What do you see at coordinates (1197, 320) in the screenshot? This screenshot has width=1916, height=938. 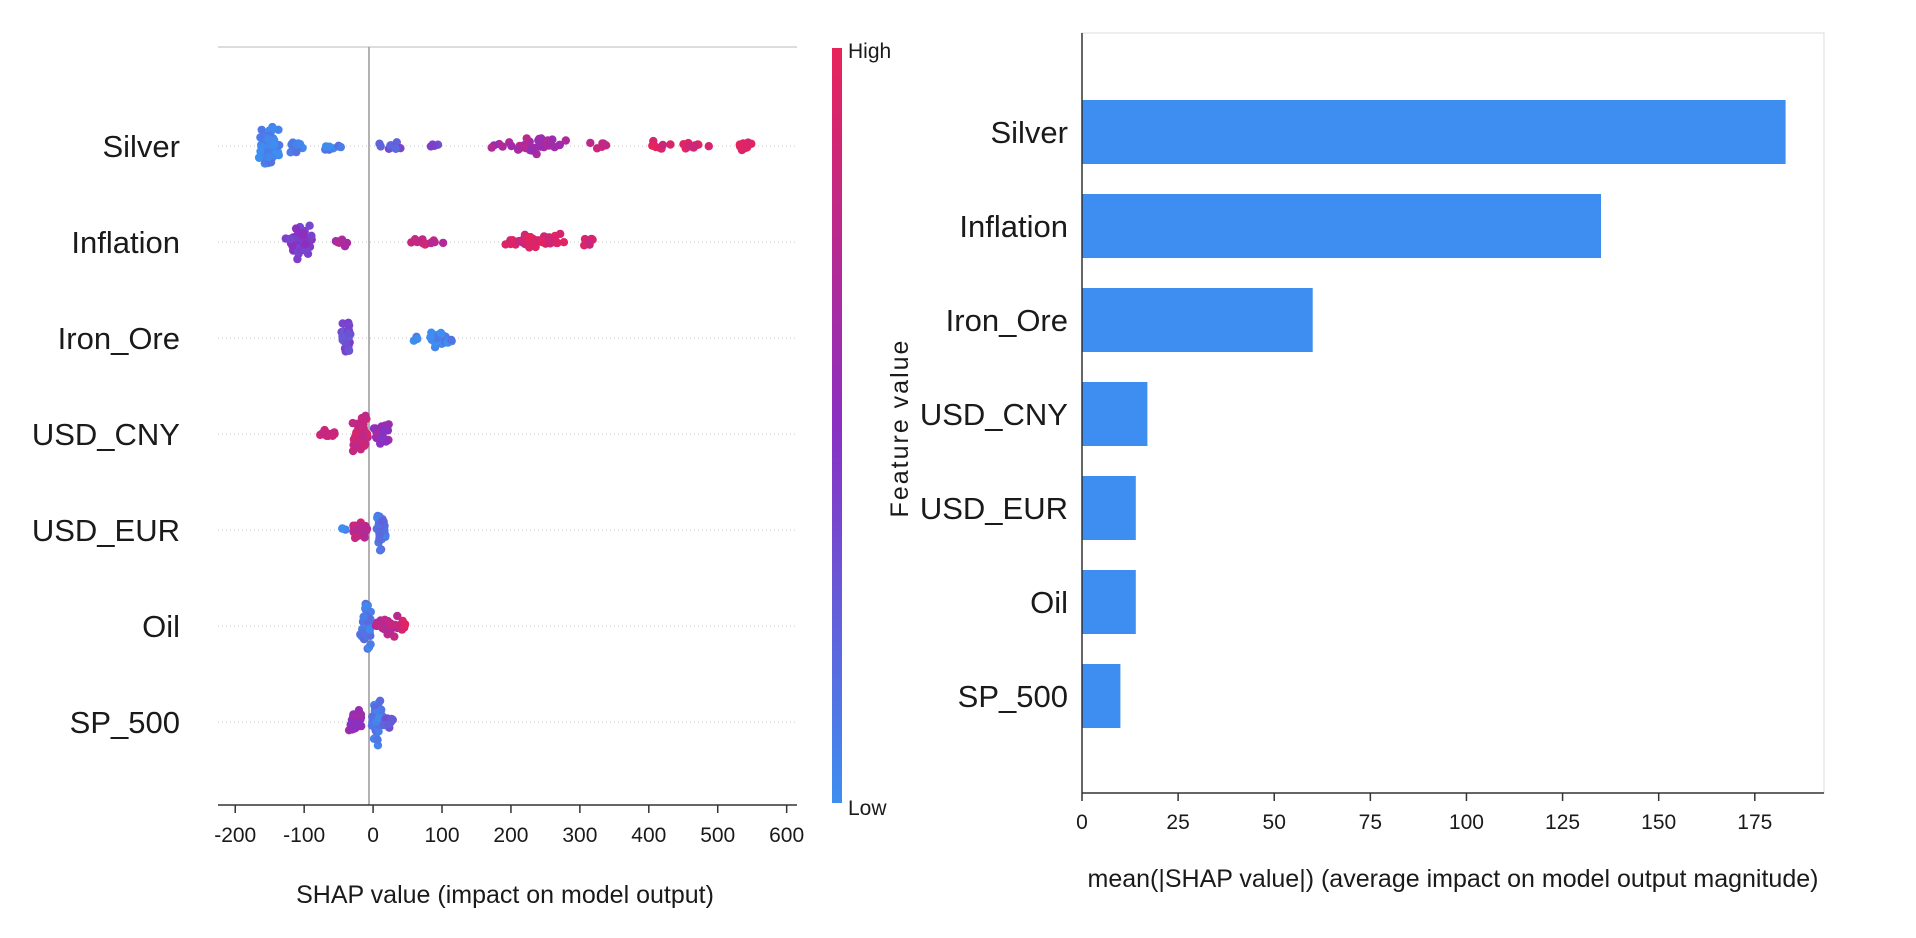 I see `bar-iron_ore` at bounding box center [1197, 320].